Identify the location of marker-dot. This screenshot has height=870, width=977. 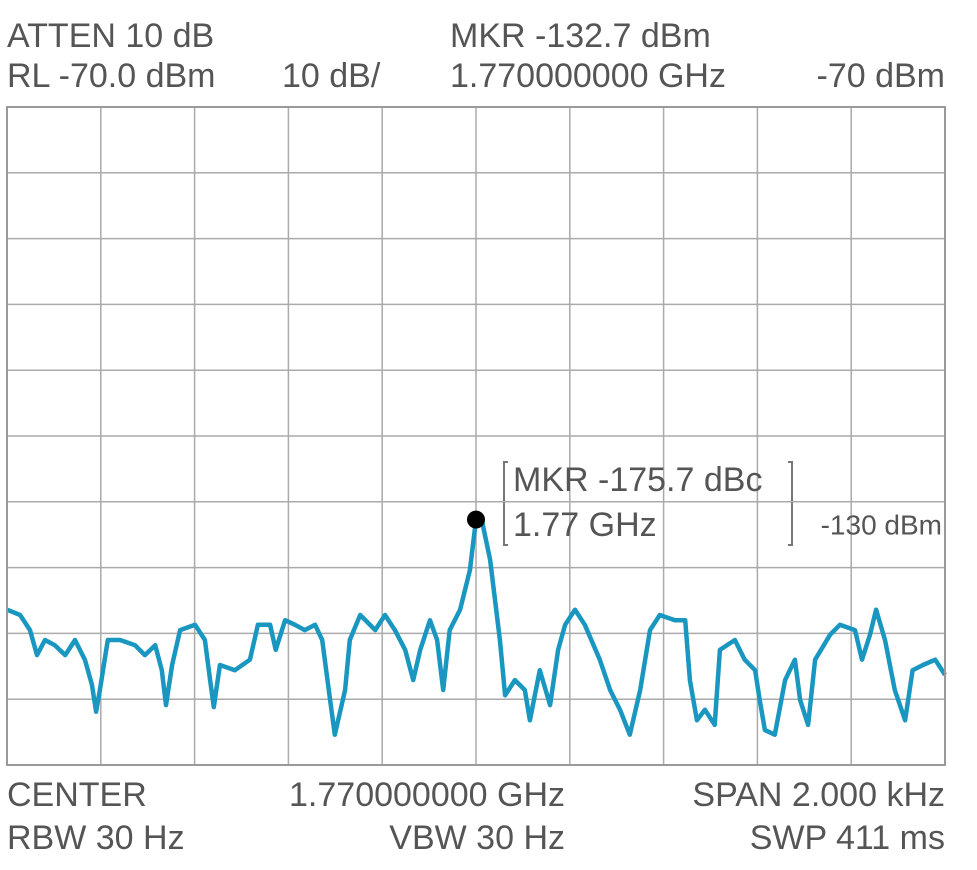
(476, 519).